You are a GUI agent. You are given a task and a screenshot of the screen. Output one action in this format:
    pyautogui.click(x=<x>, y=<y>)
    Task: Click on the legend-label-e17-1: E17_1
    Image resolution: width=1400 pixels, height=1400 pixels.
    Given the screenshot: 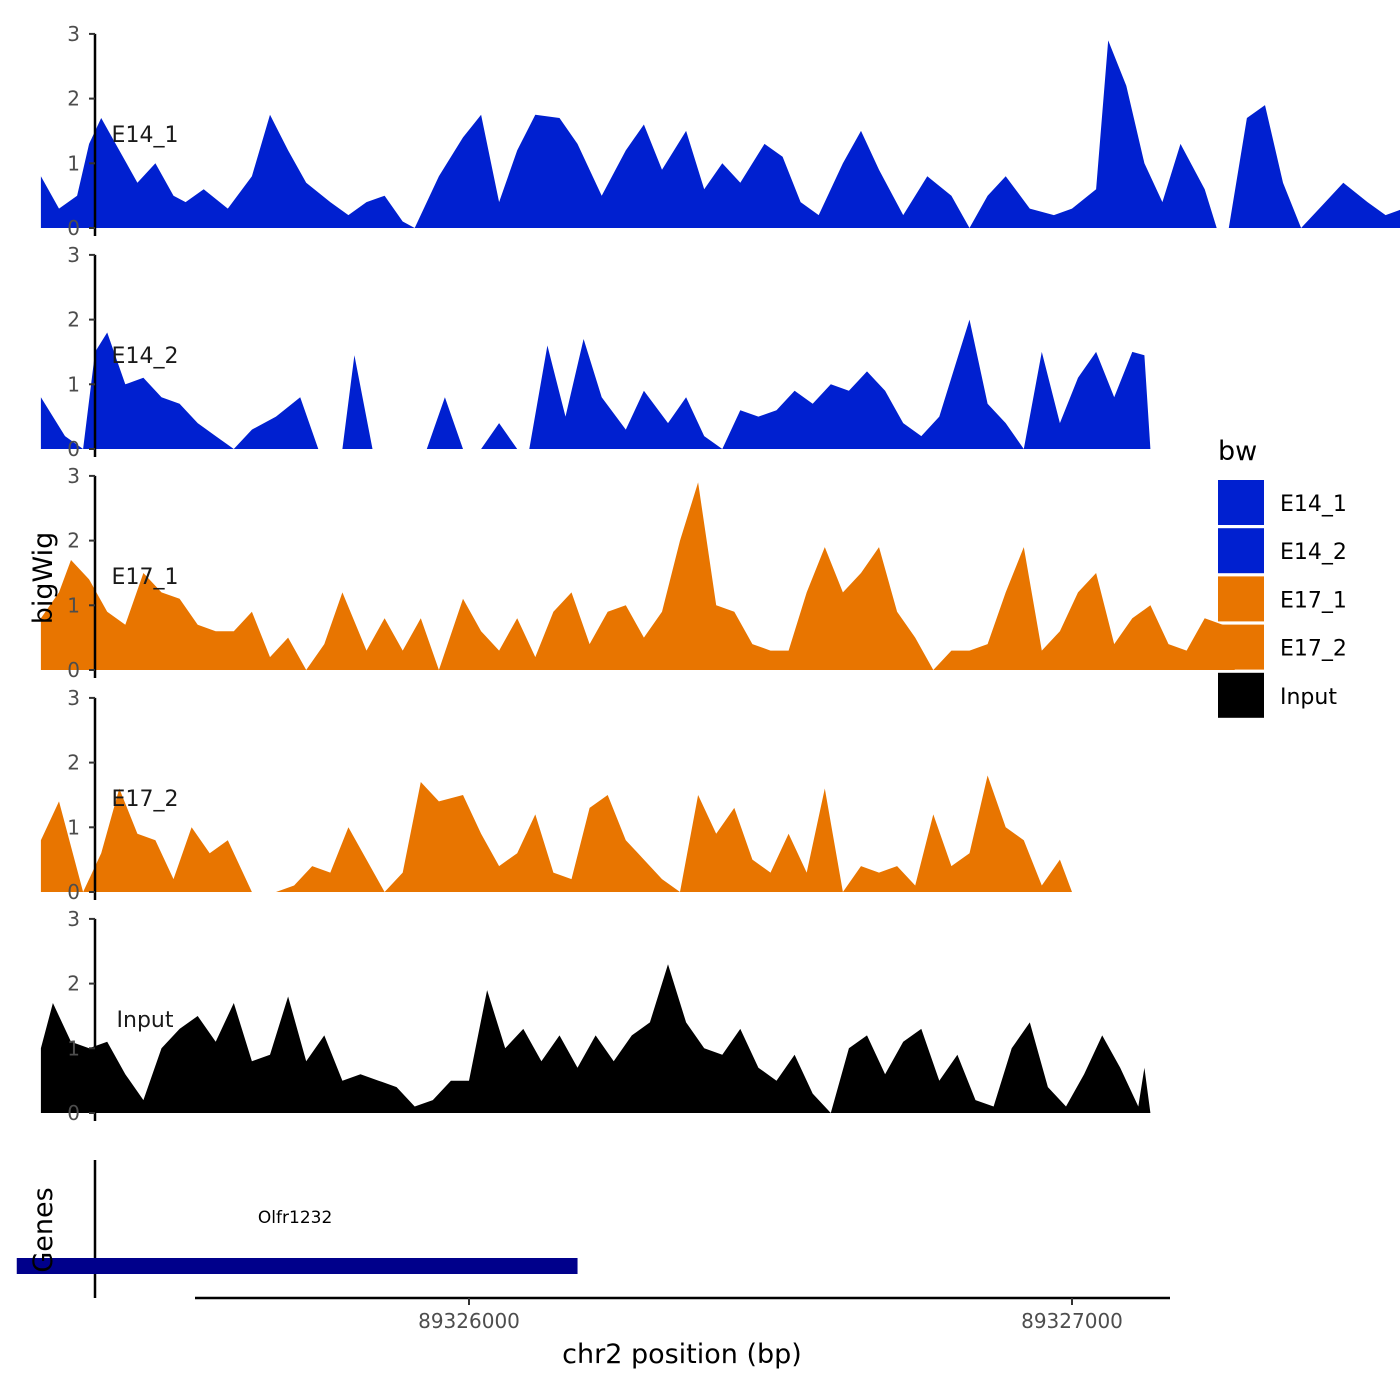 What is the action you would take?
    pyautogui.click(x=1313, y=600)
    